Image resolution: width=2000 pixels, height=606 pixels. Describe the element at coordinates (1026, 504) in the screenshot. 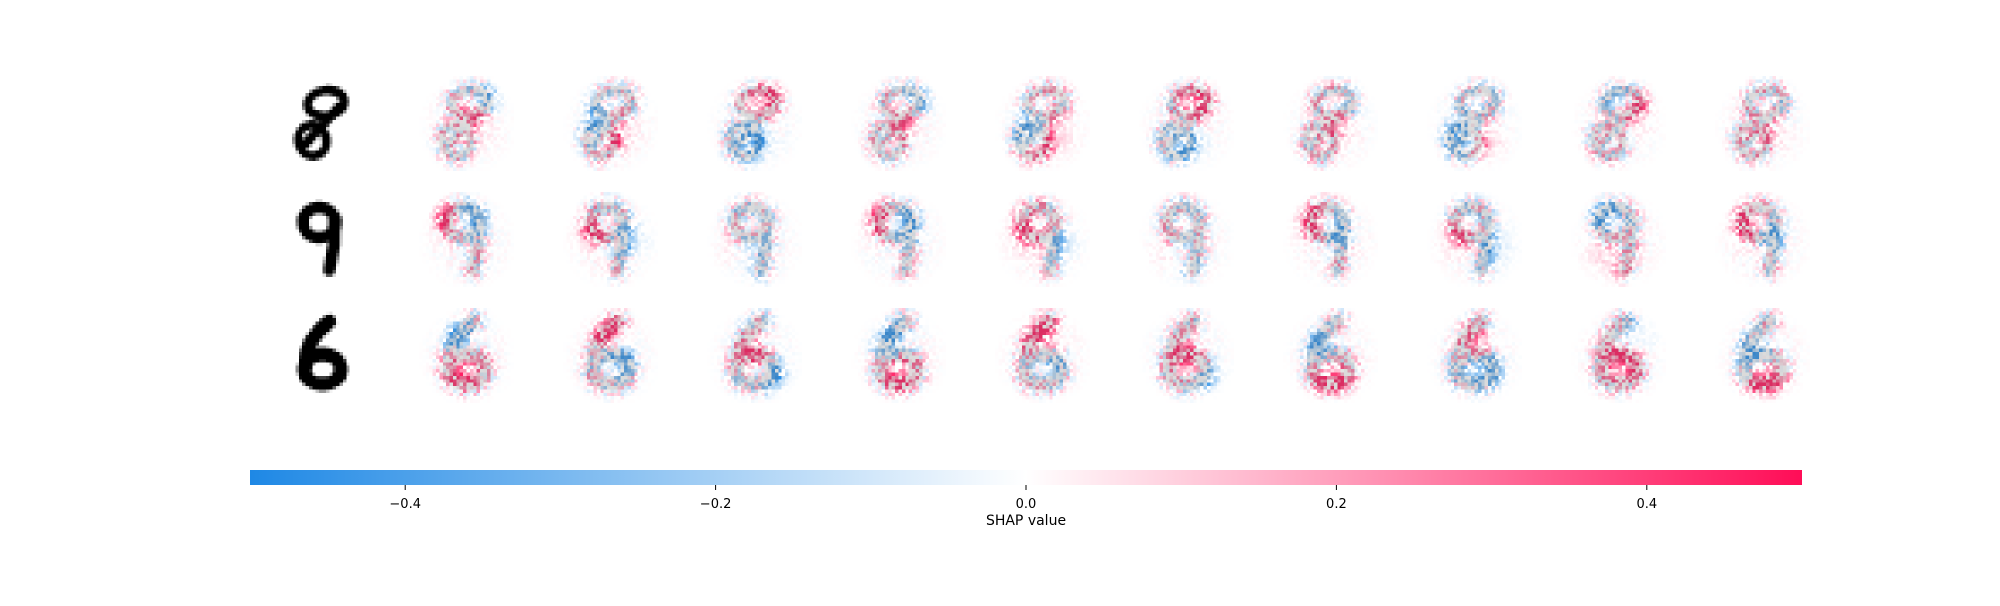

I see `colorbar-tick-label: 0.0` at that location.